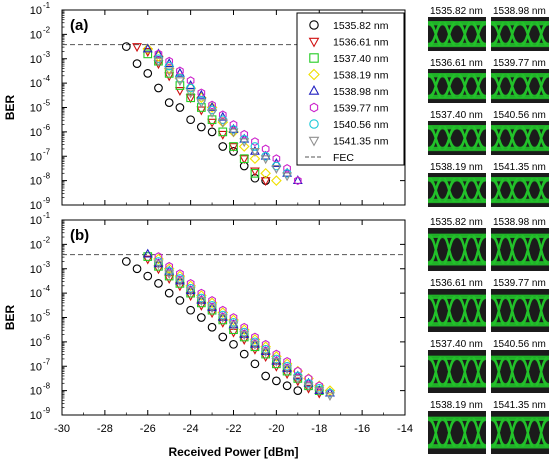 This screenshot has width=550, height=467. What do you see at coordinates (47, 78) in the screenshot?
I see `y-tick-exponent: -4` at bounding box center [47, 78].